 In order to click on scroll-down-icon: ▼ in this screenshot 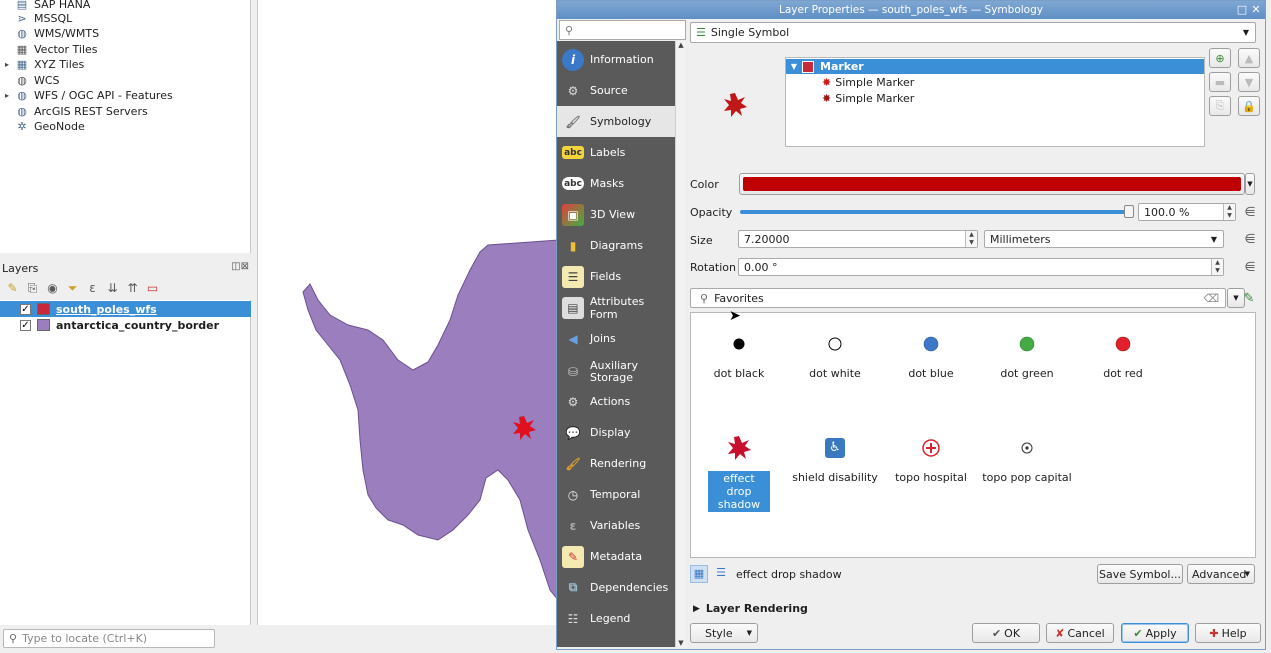, I will do `click(681, 643)`.